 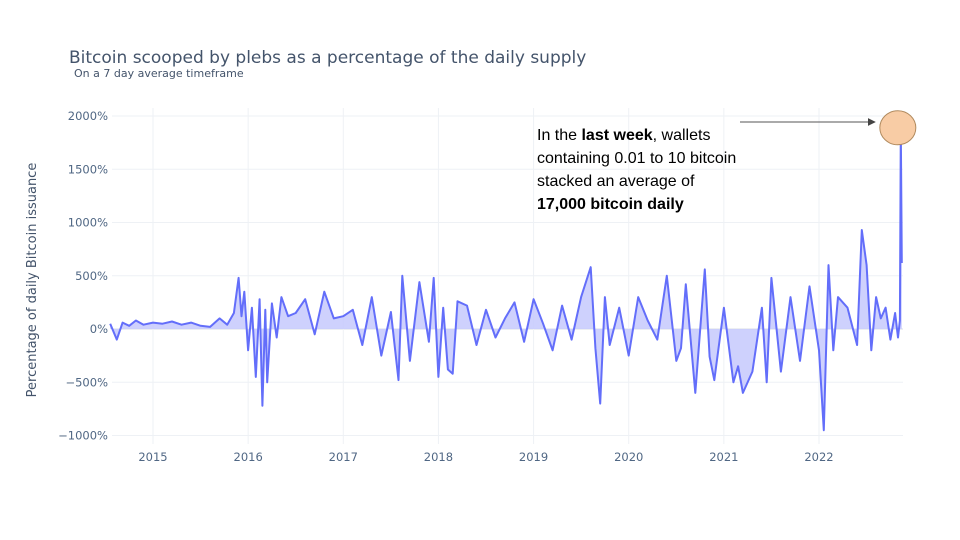 What do you see at coordinates (86, 382) in the screenshot?
I see `y-tick-label: −500%` at bounding box center [86, 382].